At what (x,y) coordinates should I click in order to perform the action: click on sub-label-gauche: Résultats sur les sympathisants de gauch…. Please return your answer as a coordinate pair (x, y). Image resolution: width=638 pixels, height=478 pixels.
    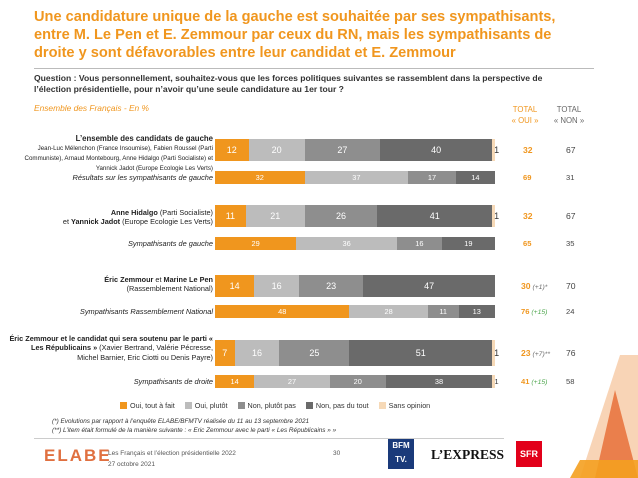
    Looking at the image, I should click on (143, 177).